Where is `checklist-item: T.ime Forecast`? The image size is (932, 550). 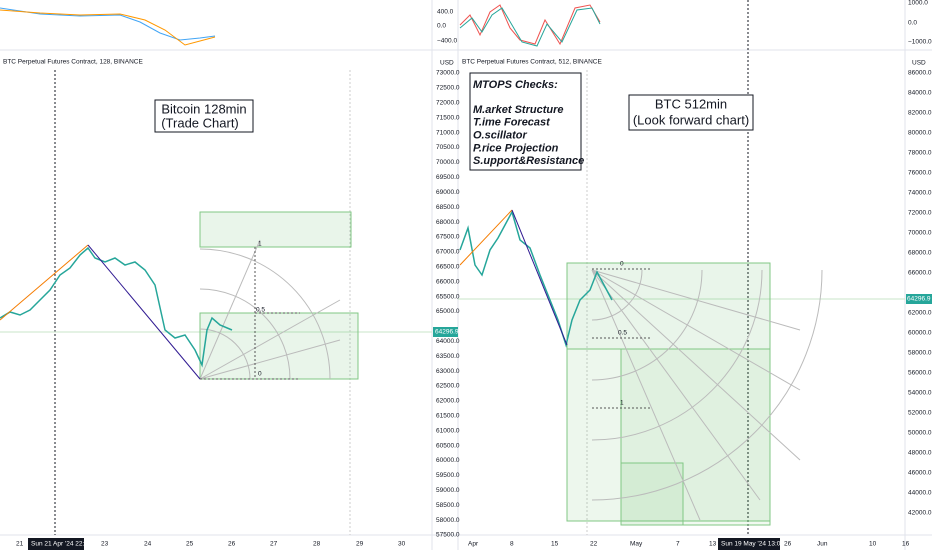 checklist-item: T.ime Forecast is located at coordinates (512, 123).